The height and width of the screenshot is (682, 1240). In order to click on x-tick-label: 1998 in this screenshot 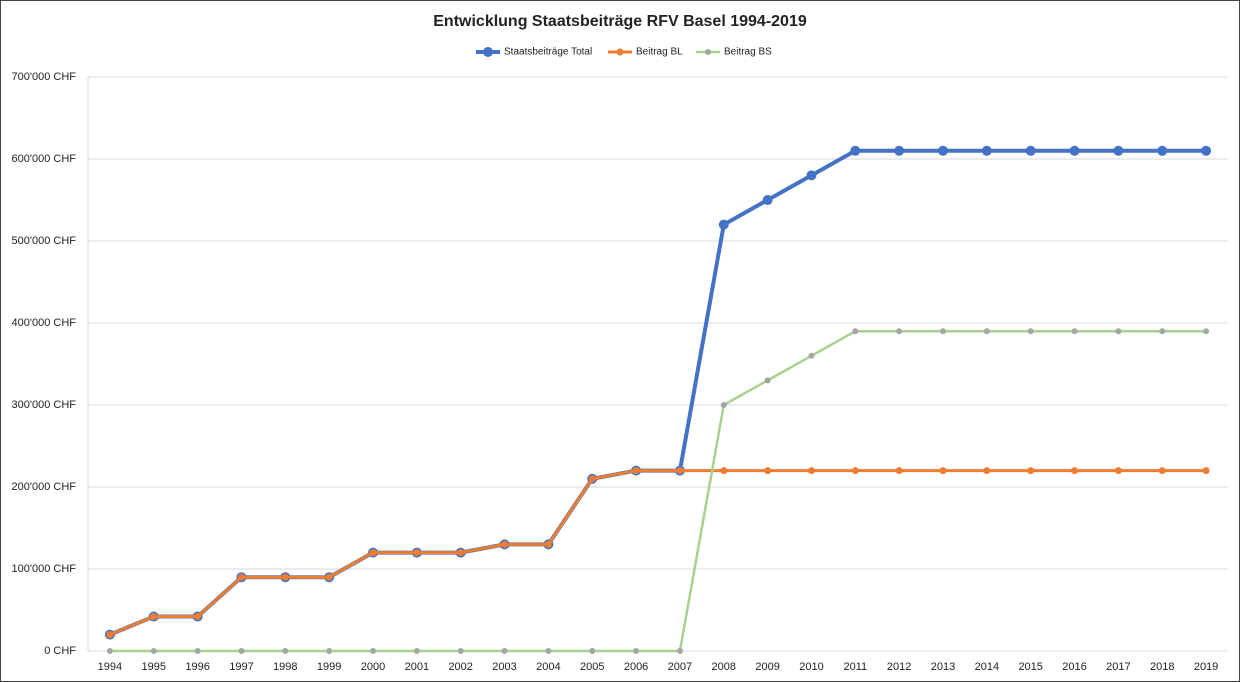, I will do `click(285, 667)`.